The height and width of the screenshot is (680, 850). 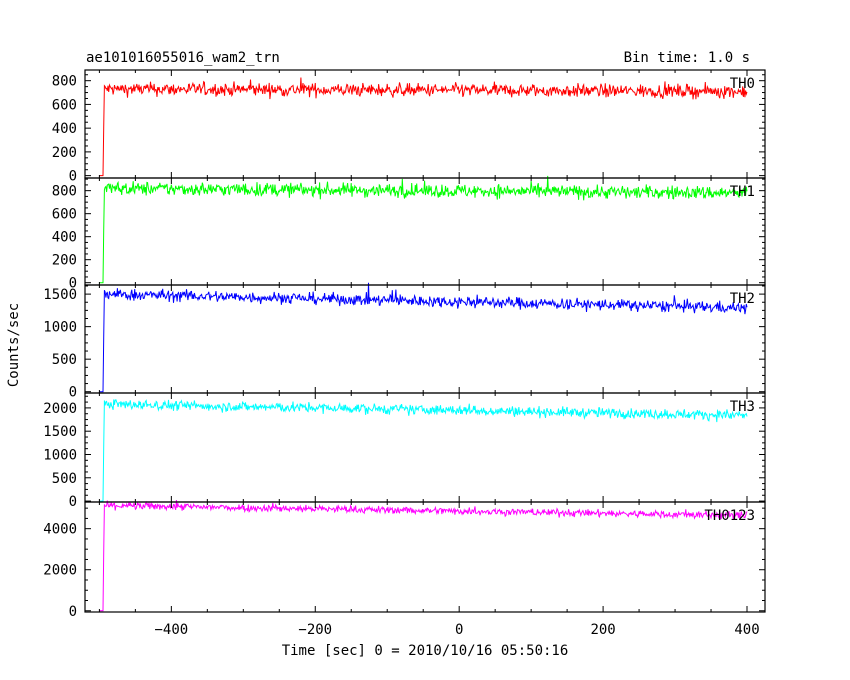 What do you see at coordinates (183, 58) in the screenshot?
I see `chart-title: ae101016055016_wam2_trn` at bounding box center [183, 58].